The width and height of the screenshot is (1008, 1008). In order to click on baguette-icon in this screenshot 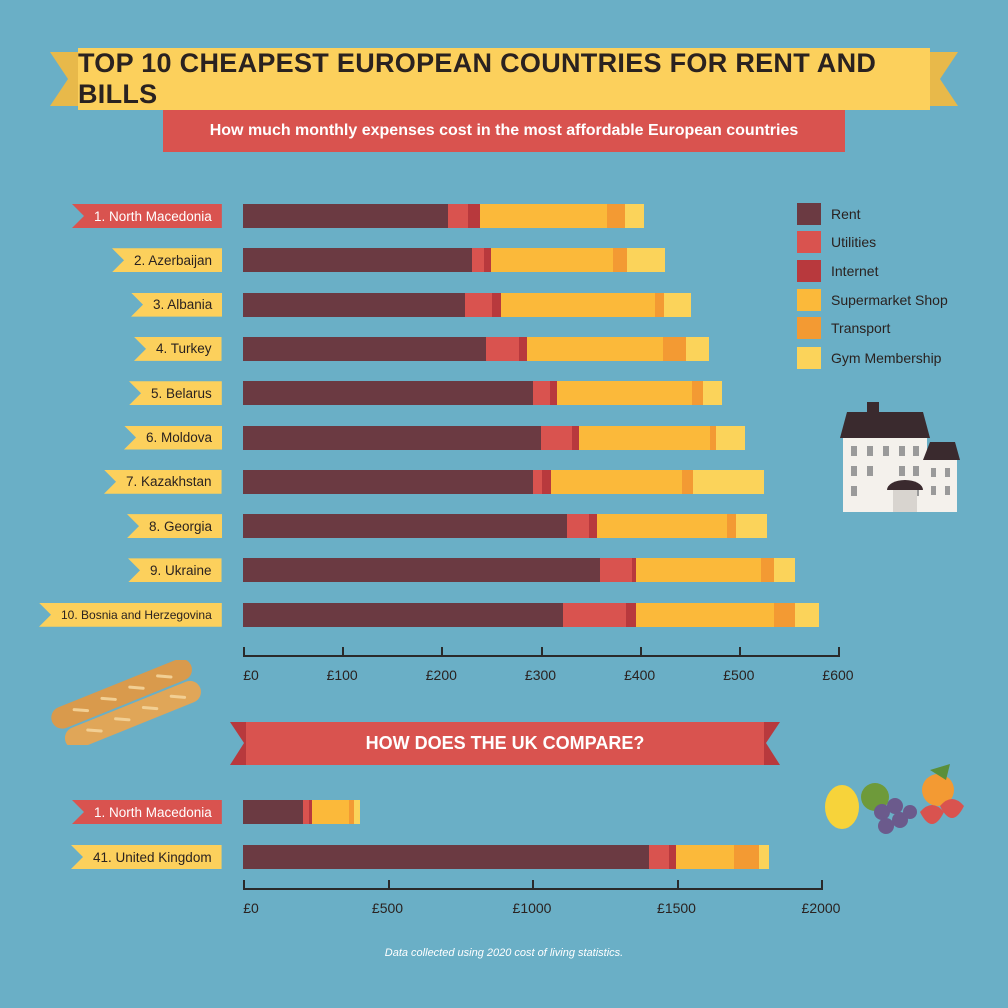, I will do `click(126, 702)`.